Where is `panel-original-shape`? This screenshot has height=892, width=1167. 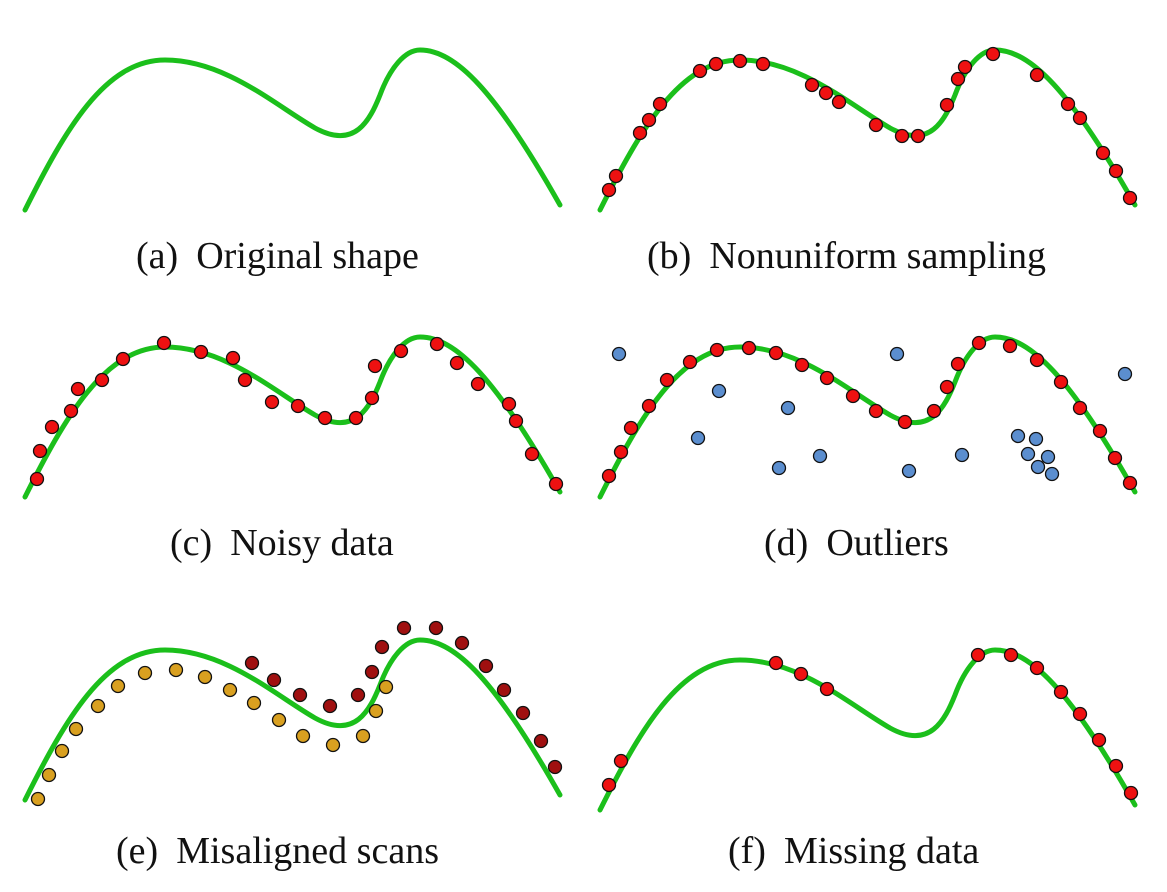
panel-original-shape is located at coordinates (292, 130).